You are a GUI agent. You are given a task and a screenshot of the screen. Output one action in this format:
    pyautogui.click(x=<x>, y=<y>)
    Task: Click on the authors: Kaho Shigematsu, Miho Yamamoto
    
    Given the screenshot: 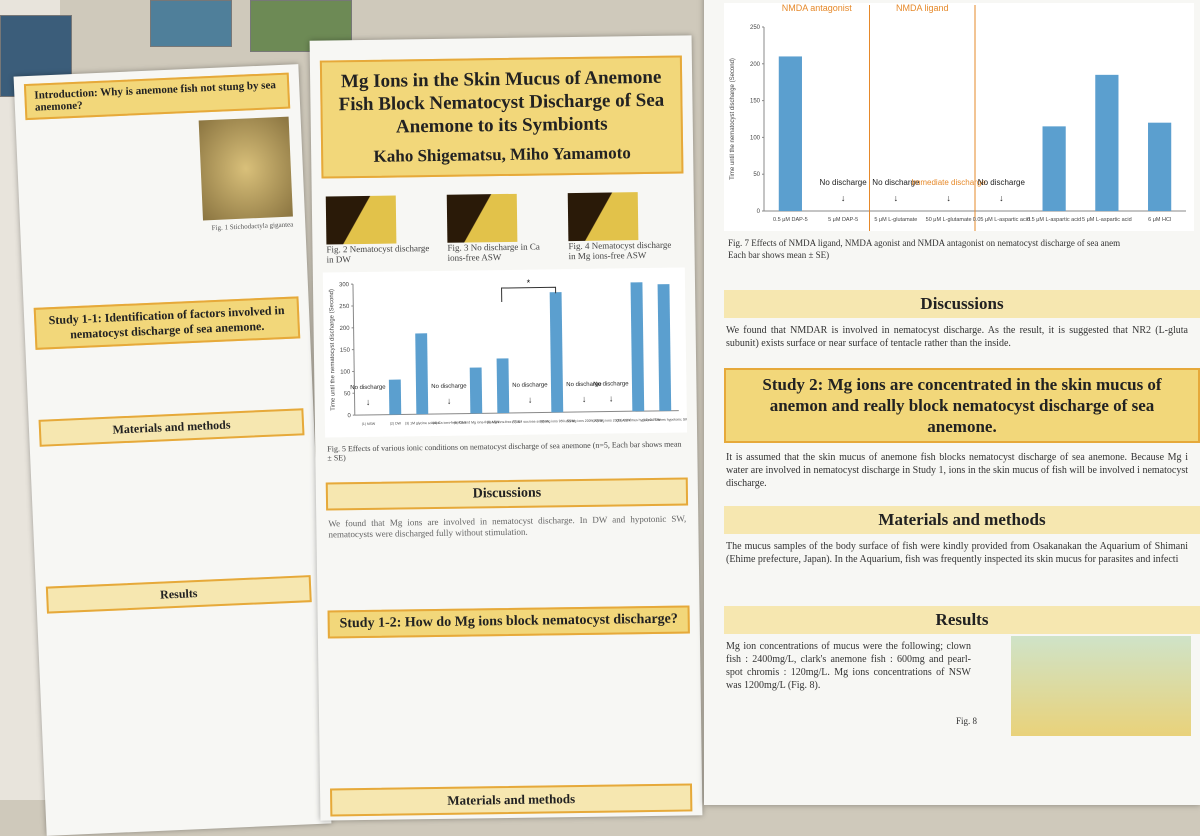 What is the action you would take?
    pyautogui.click(x=502, y=155)
    